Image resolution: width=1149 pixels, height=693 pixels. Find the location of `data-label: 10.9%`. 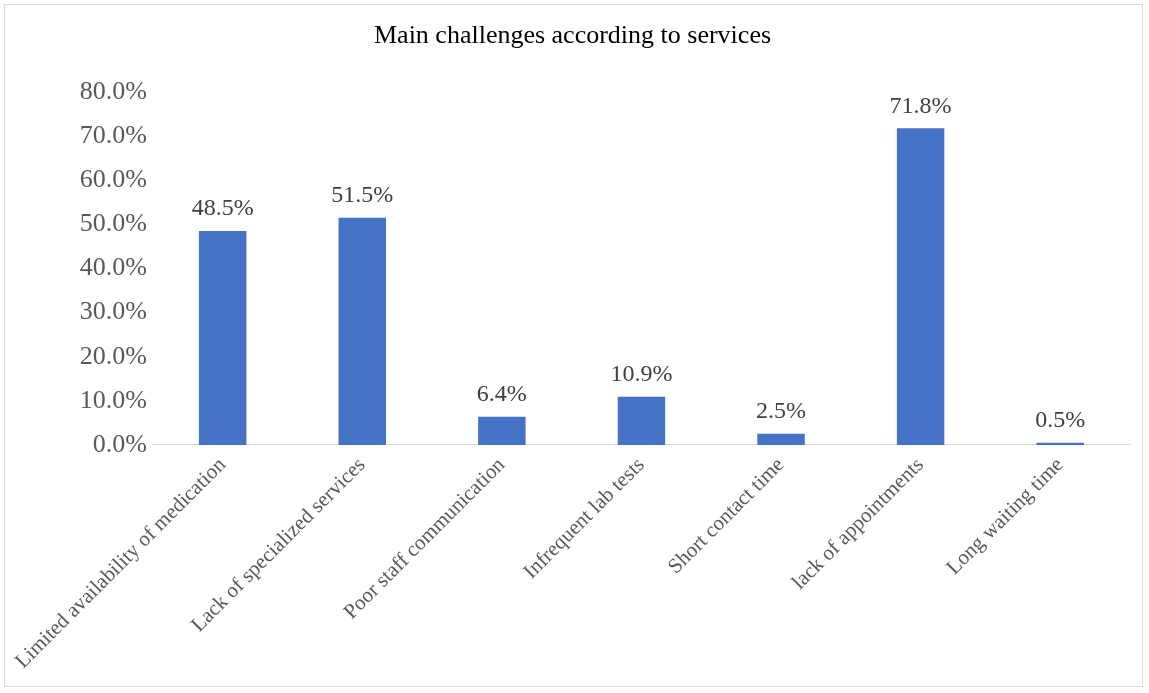

data-label: 10.9% is located at coordinates (641, 373).